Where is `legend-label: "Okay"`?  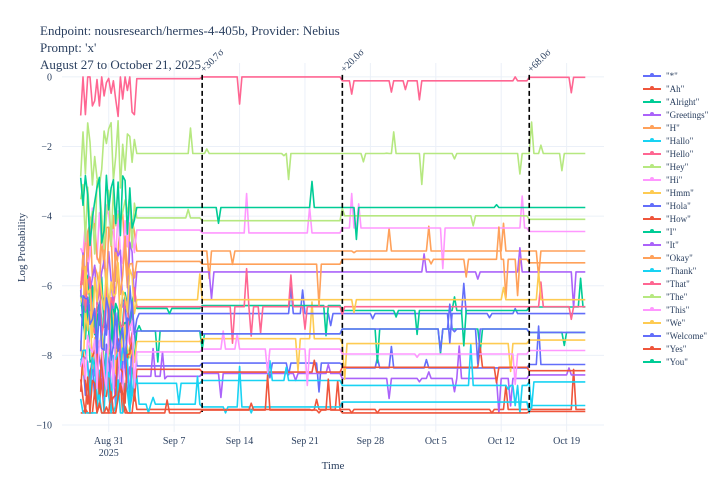 legend-label: "Okay" is located at coordinates (679, 257).